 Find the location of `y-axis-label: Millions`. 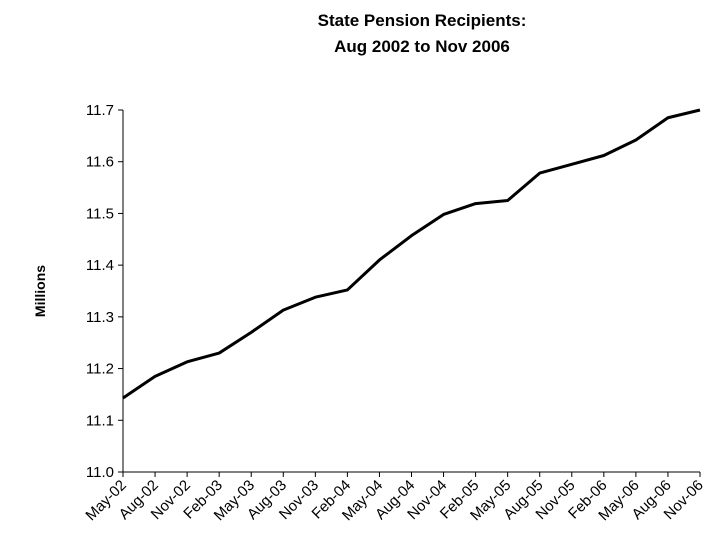

y-axis-label: Millions is located at coordinates (40, 291).